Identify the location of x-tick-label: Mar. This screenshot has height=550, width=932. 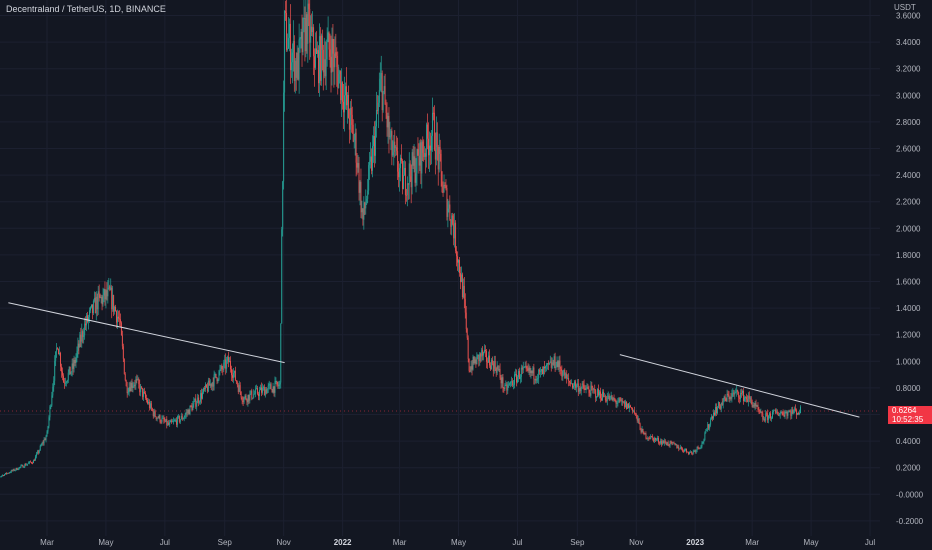
(47, 542).